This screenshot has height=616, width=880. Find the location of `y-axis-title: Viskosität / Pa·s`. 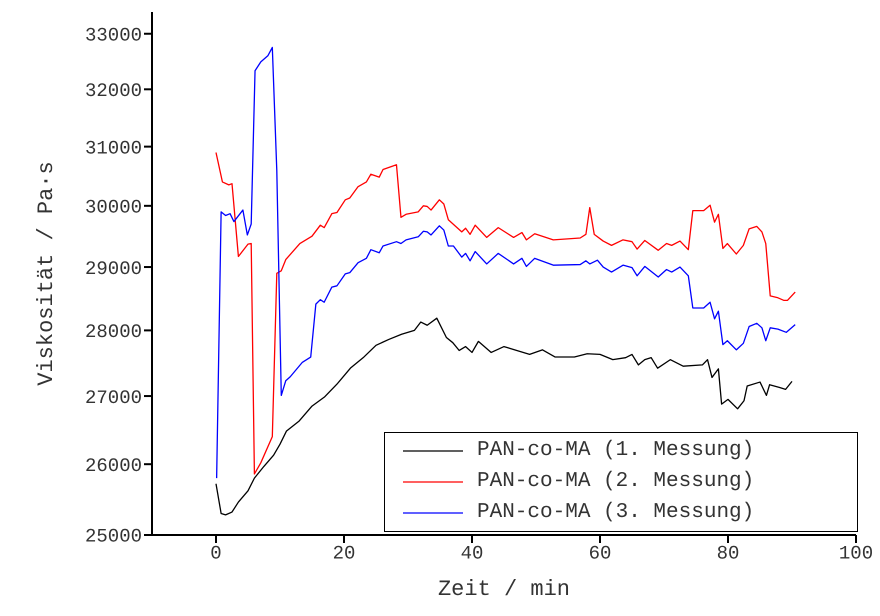

y-axis-title: Viskosität / Pa·s is located at coordinates (46, 273).